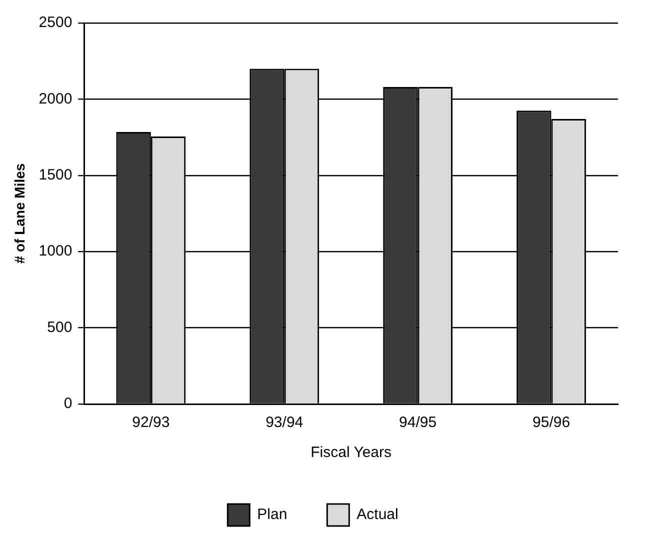 The width and height of the screenshot is (651, 554). Describe the element at coordinates (418, 423) in the screenshot. I see `x-tick-label: 94/95` at that location.